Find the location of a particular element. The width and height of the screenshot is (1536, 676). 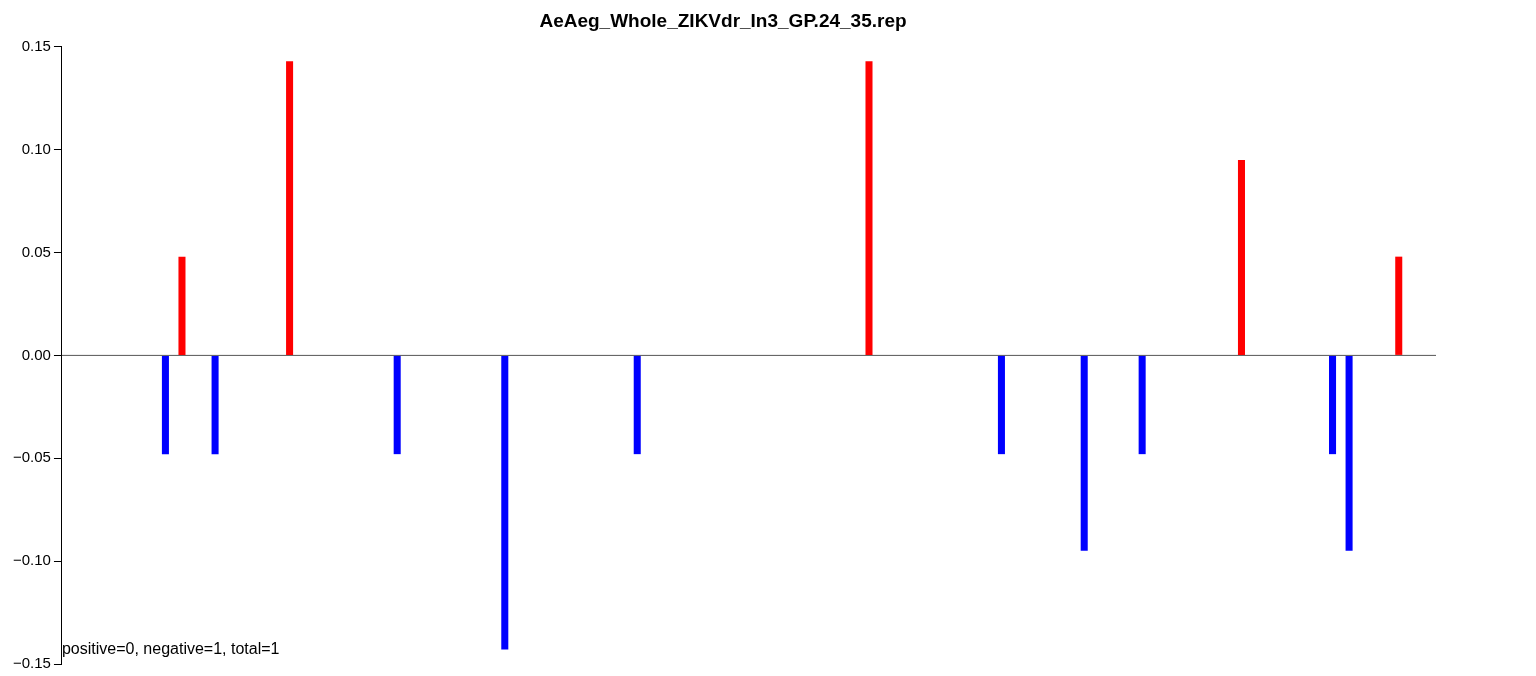

y-tick-label: 0.10 is located at coordinates (36, 148).